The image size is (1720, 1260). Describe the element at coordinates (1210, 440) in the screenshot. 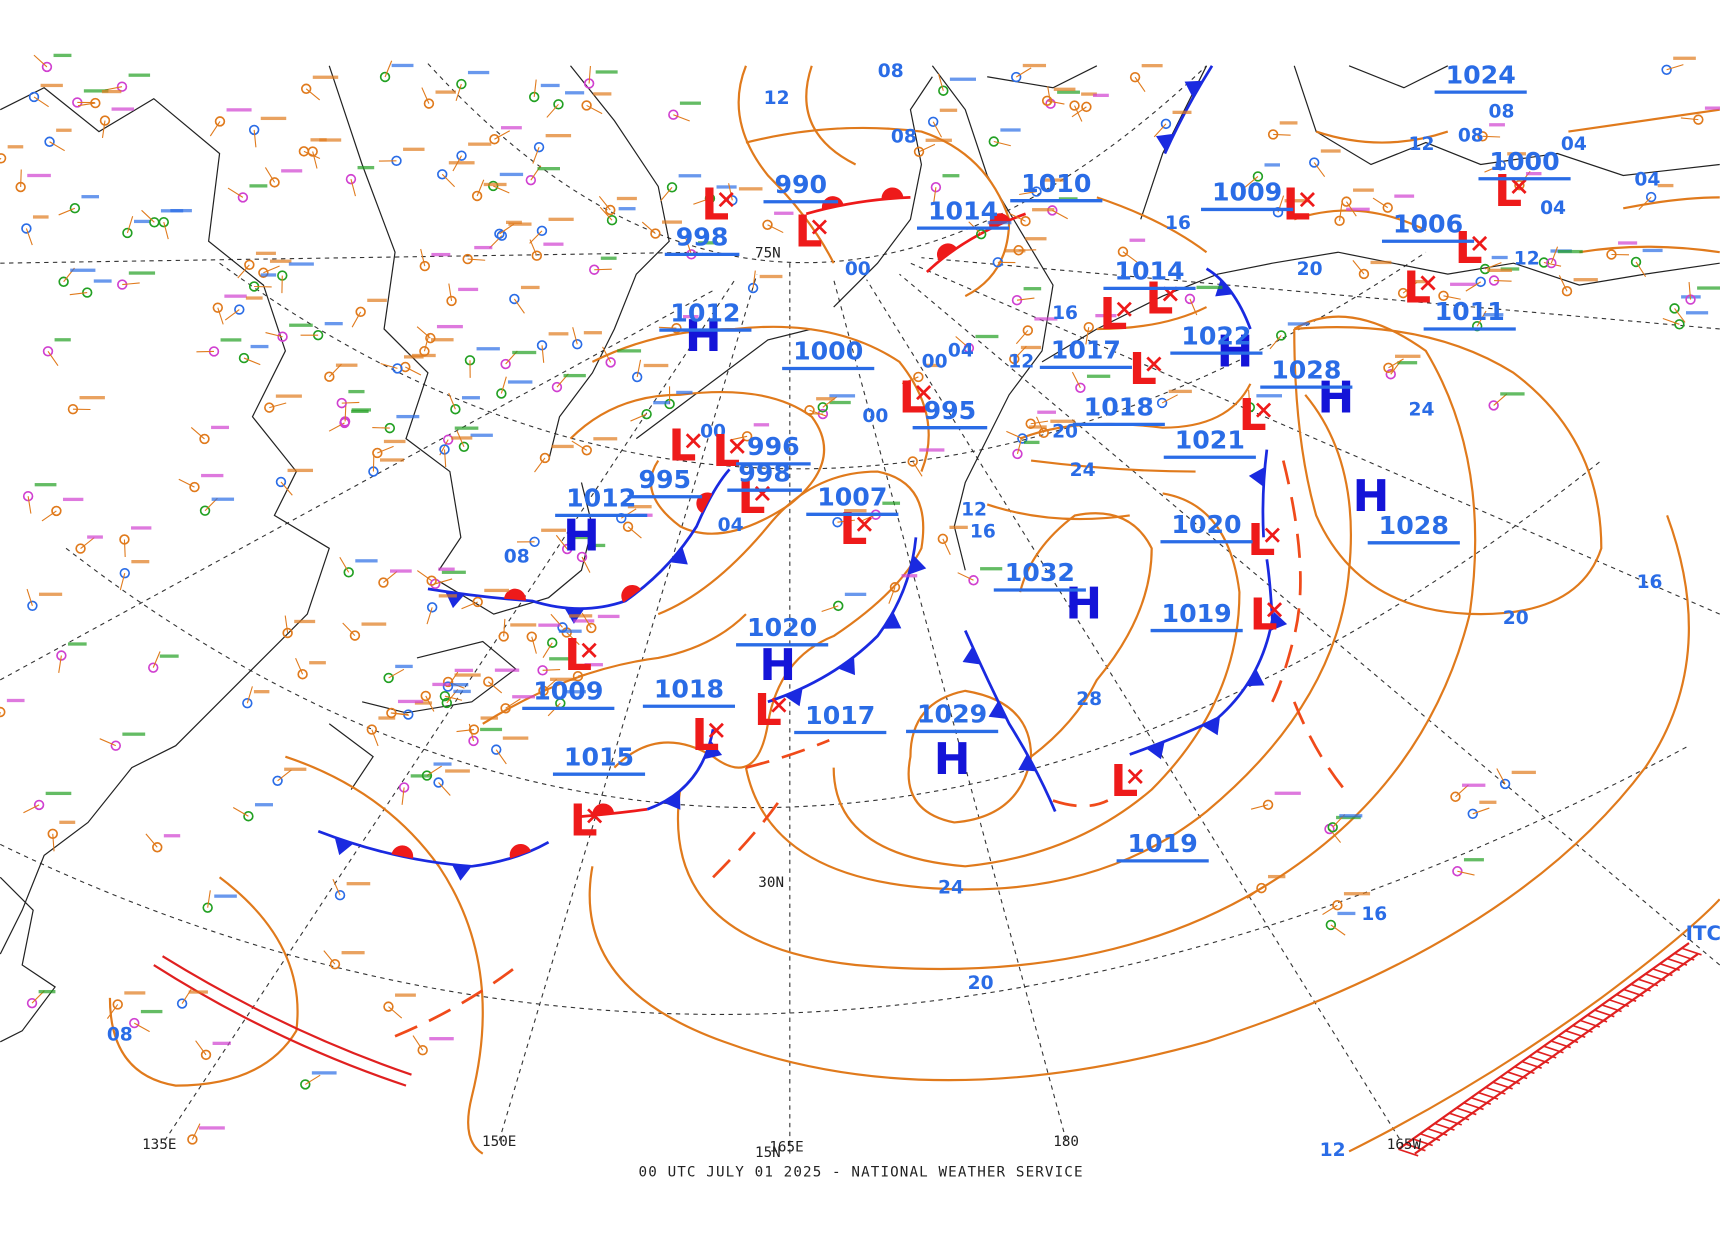

I see `pressure-label: 1021` at that location.